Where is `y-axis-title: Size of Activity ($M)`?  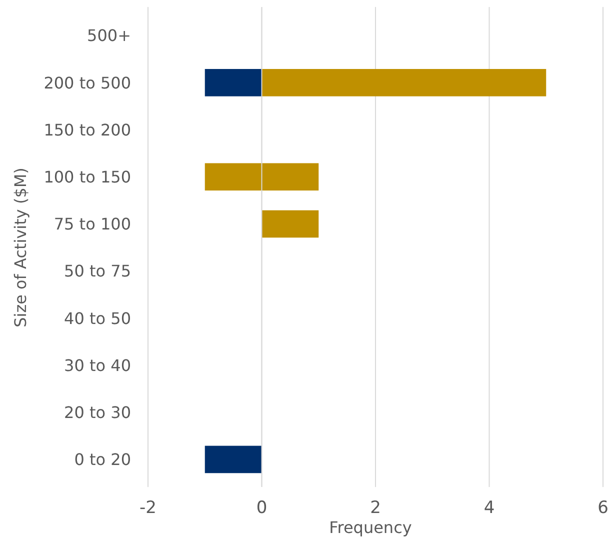
y-axis-title: Size of Activity ($M) is located at coordinates (20, 248).